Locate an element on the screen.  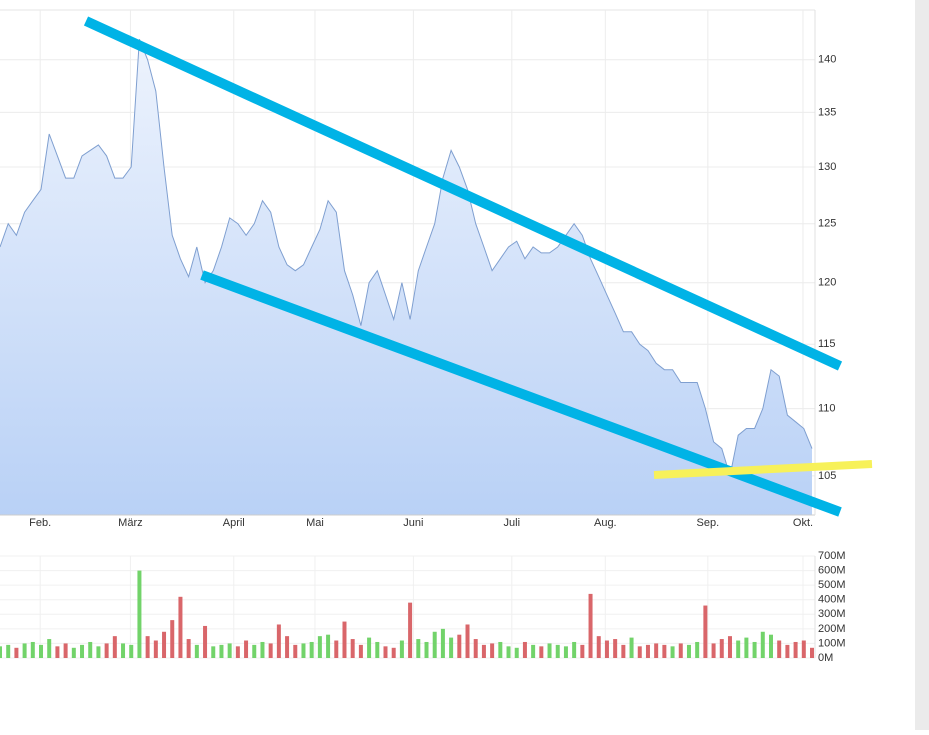
support-line is located at coordinates (763, 469).